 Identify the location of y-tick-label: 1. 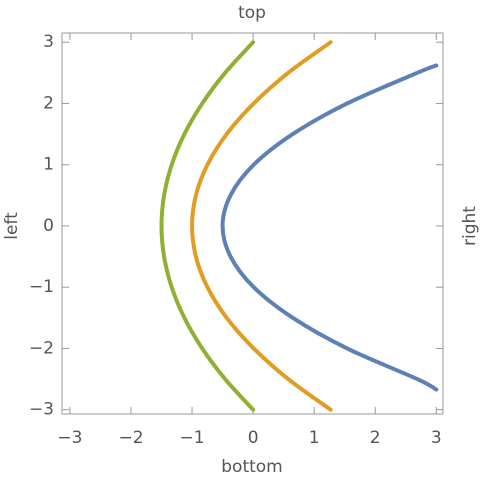
(48, 165).